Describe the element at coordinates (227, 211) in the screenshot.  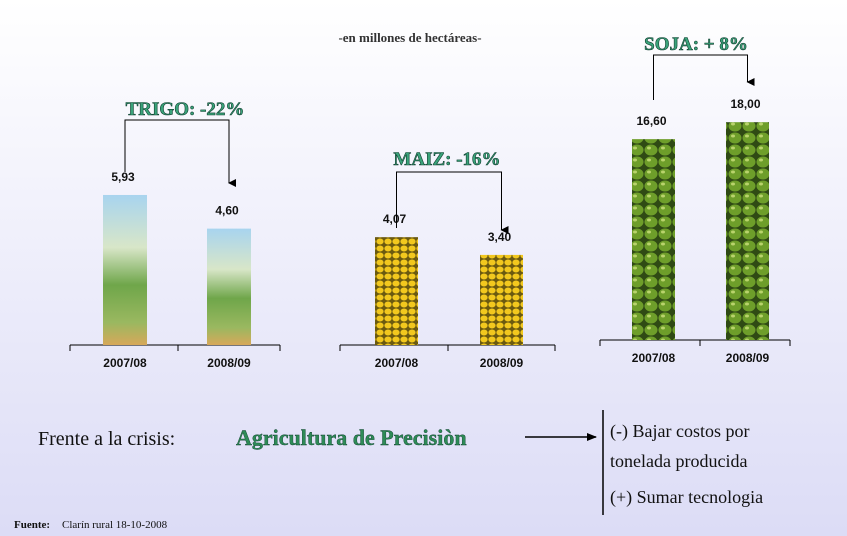
I see `value-label: 4,60` at that location.